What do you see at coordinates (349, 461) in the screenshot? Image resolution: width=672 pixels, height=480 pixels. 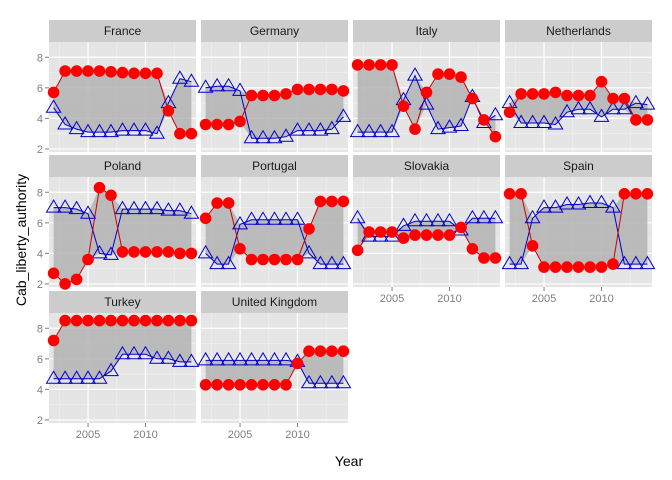 I see `x-axis-title: Year` at bounding box center [349, 461].